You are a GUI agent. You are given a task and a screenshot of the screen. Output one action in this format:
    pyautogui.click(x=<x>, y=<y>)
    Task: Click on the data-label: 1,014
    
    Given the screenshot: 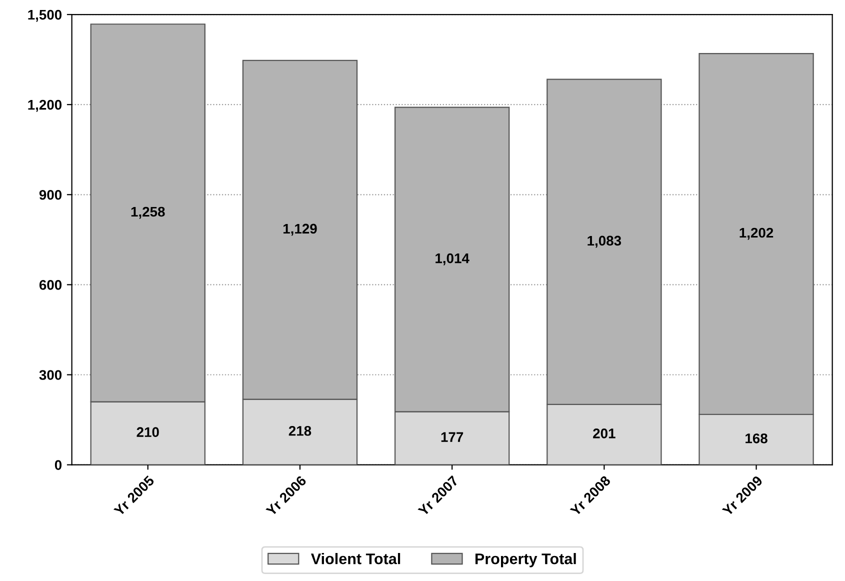 What is the action you would take?
    pyautogui.click(x=453, y=259)
    